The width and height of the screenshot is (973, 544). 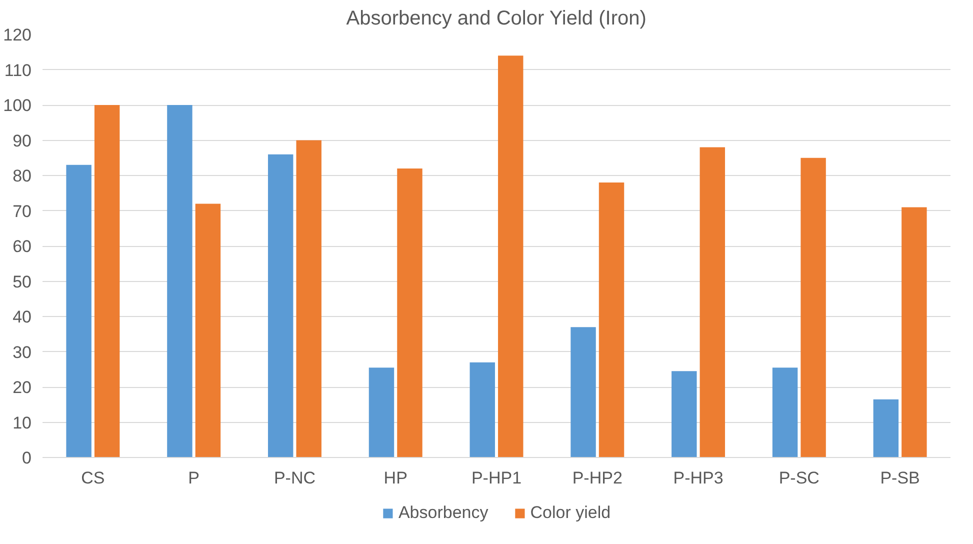 What do you see at coordinates (17, 35) in the screenshot?
I see `y-tick-label: 120` at bounding box center [17, 35].